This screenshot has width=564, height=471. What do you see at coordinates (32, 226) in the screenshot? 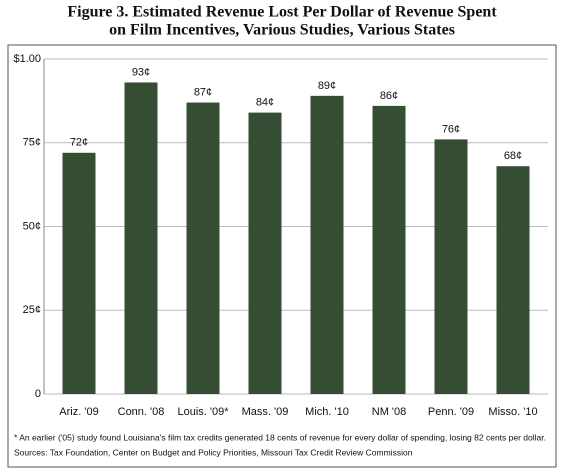
I see `y-tick-label: 50¢` at bounding box center [32, 226].